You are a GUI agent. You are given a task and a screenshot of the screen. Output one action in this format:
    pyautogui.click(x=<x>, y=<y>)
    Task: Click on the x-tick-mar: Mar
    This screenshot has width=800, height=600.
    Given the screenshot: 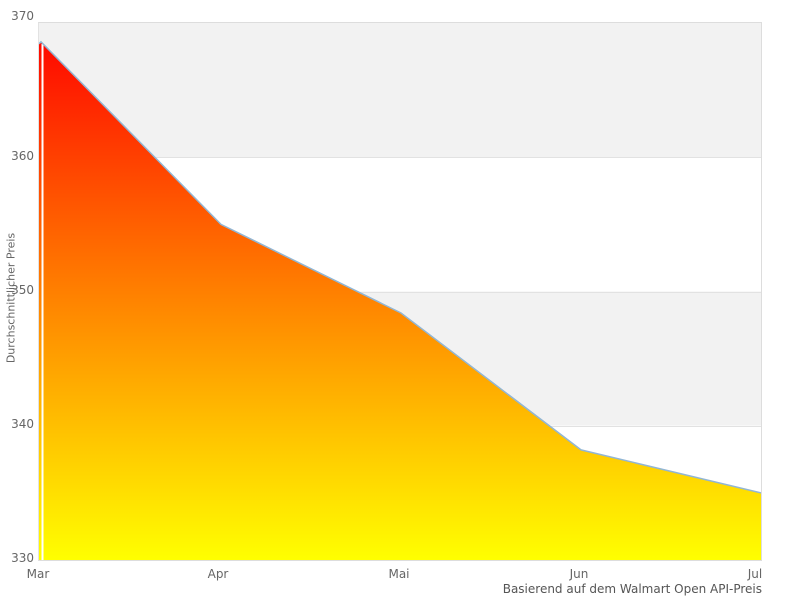 What is the action you would take?
    pyautogui.click(x=38, y=574)
    